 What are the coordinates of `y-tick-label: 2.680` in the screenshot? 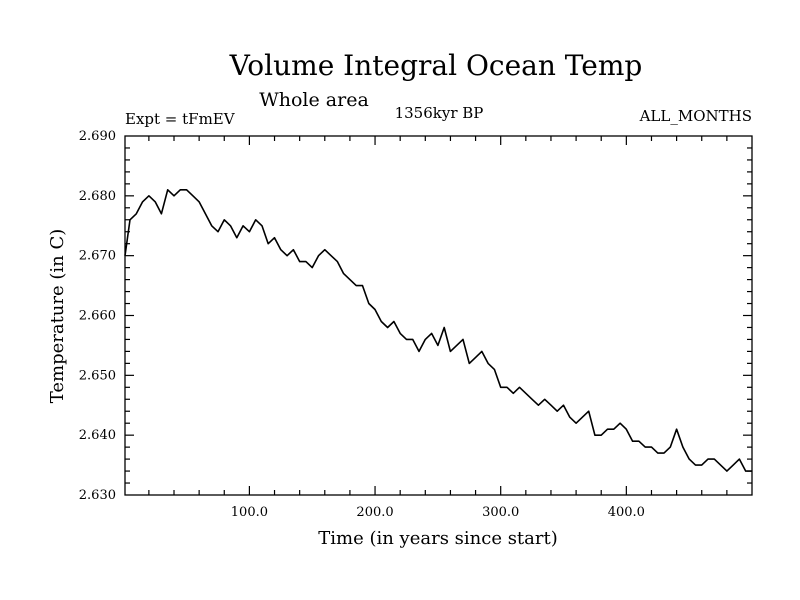 It's located at (97, 196).